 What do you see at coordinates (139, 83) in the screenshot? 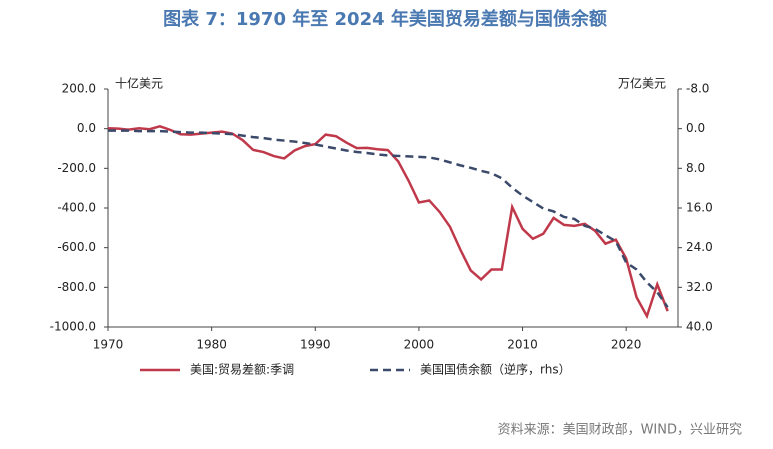
I see `y-axis-label: 十亿美元` at bounding box center [139, 83].